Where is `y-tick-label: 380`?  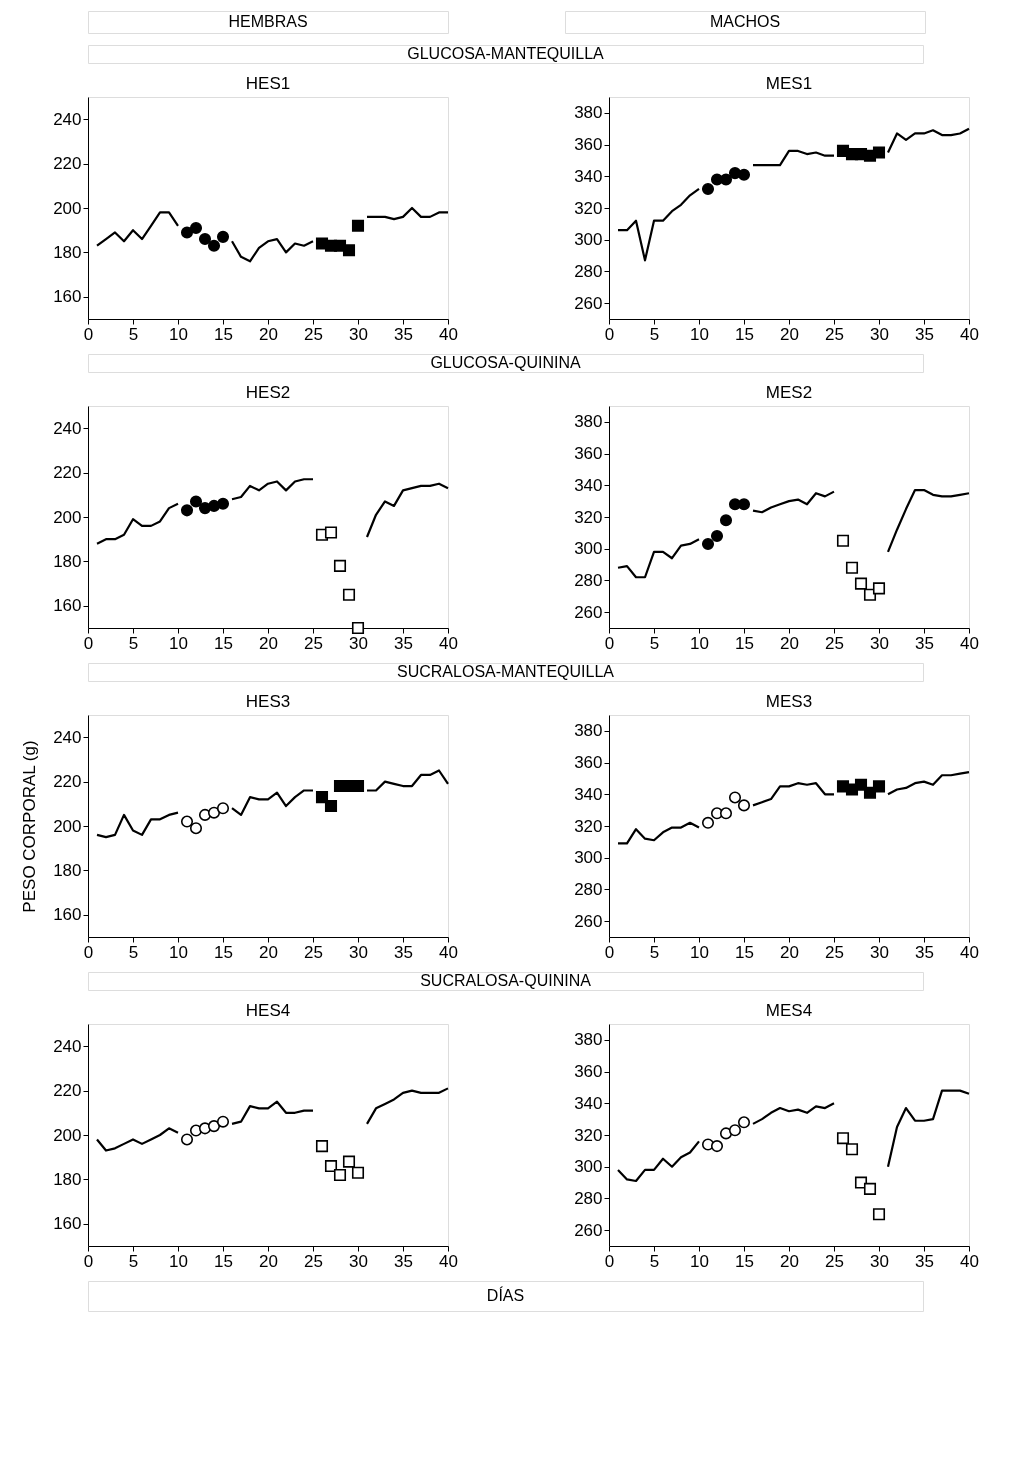
y-tick-label: 380 is located at coordinates (588, 731).